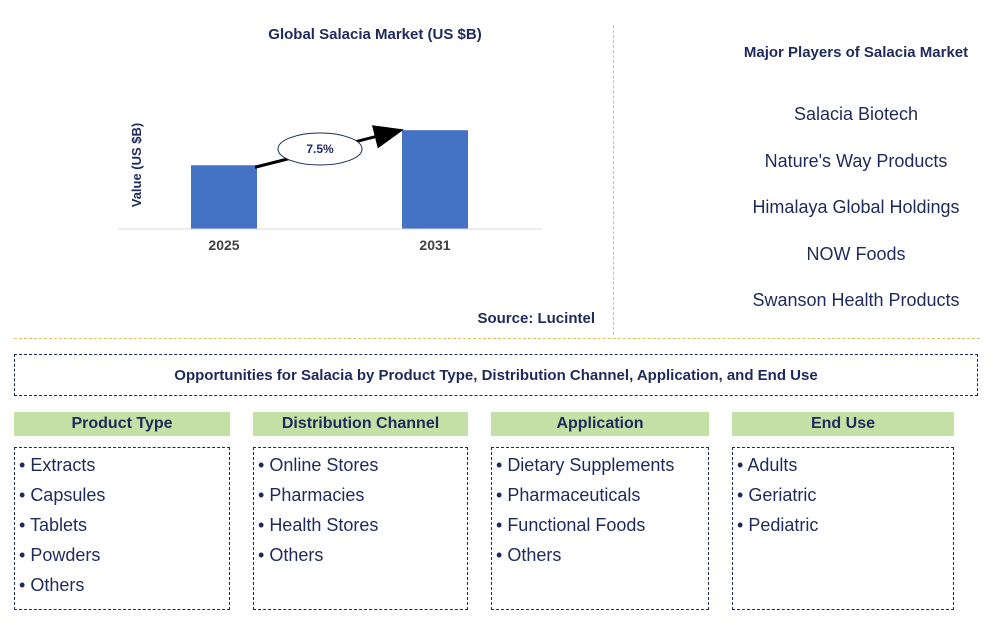 The image size is (995, 631). I want to click on player-item: Salacia Biotech, so click(856, 114).